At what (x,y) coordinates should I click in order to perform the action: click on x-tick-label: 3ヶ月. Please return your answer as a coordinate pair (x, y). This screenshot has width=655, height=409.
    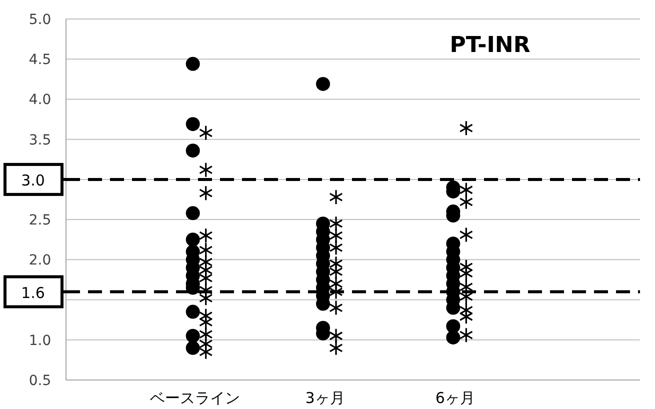
    Looking at the image, I should click on (325, 398).